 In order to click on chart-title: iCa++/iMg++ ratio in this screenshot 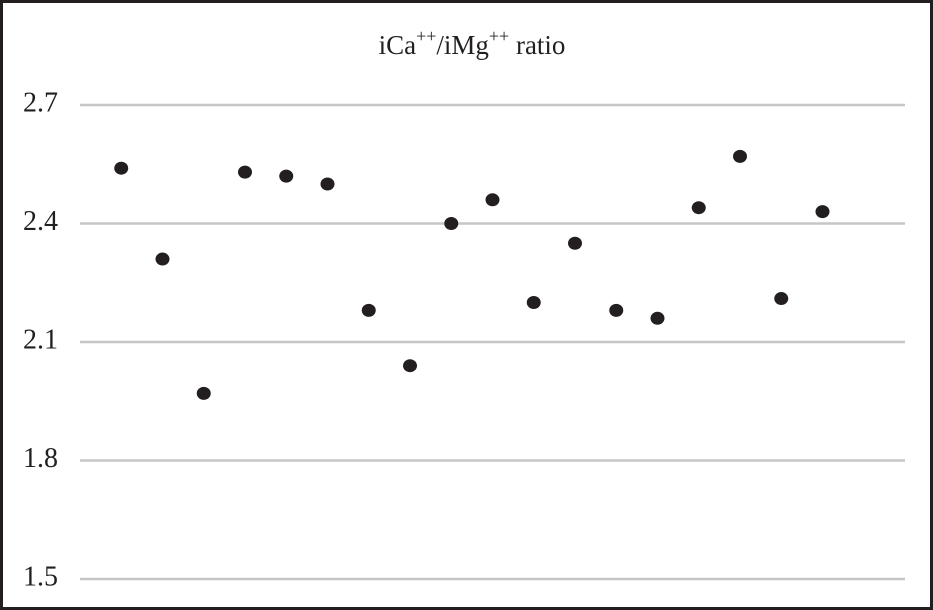, I will do `click(472, 43)`.